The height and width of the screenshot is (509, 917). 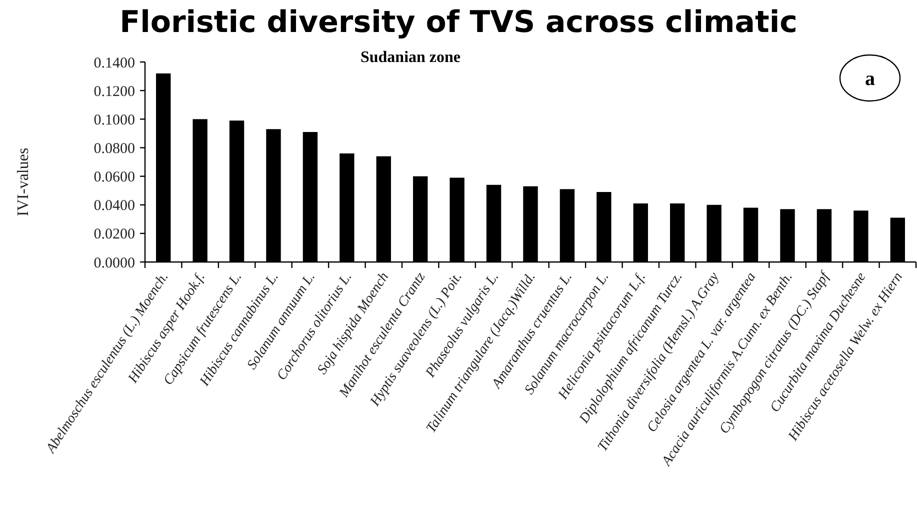 I want to click on y-tick-label: 0.0600, so click(x=114, y=178).